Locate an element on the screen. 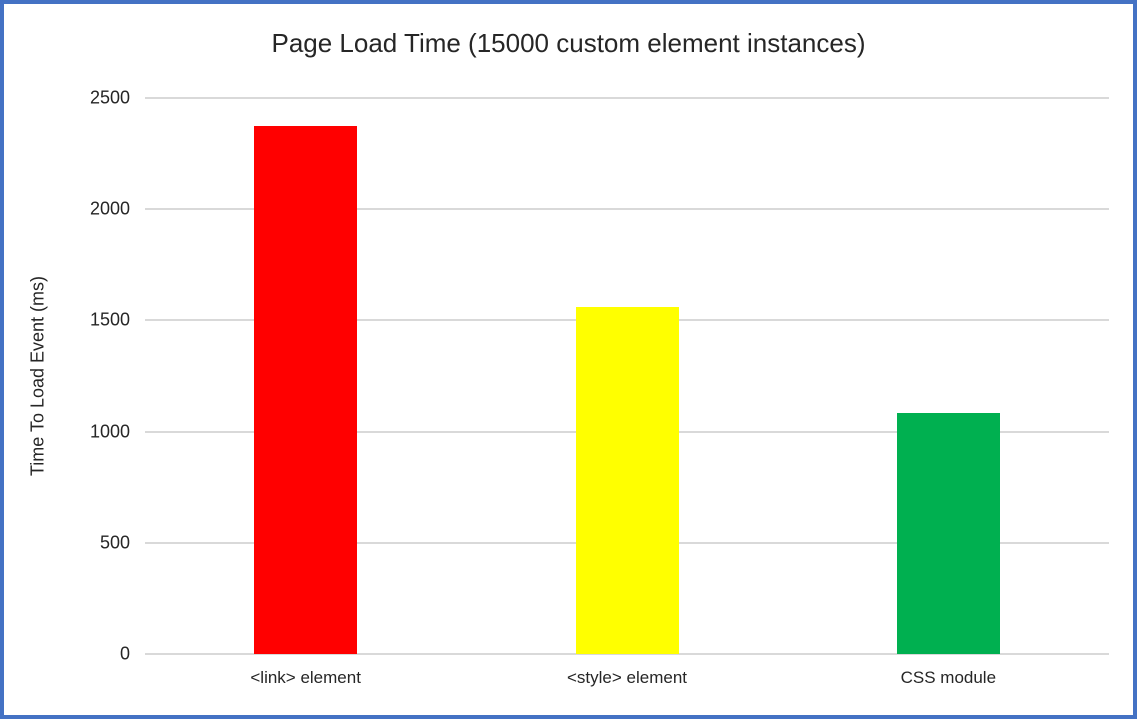  gridline-2000 is located at coordinates (627, 209).